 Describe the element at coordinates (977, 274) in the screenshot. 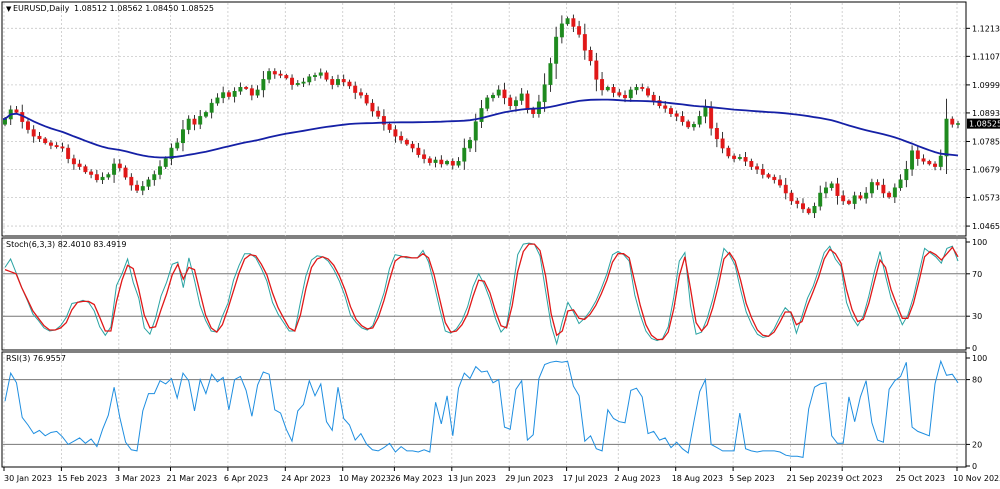

I see `indicator-axis-label: 70` at that location.